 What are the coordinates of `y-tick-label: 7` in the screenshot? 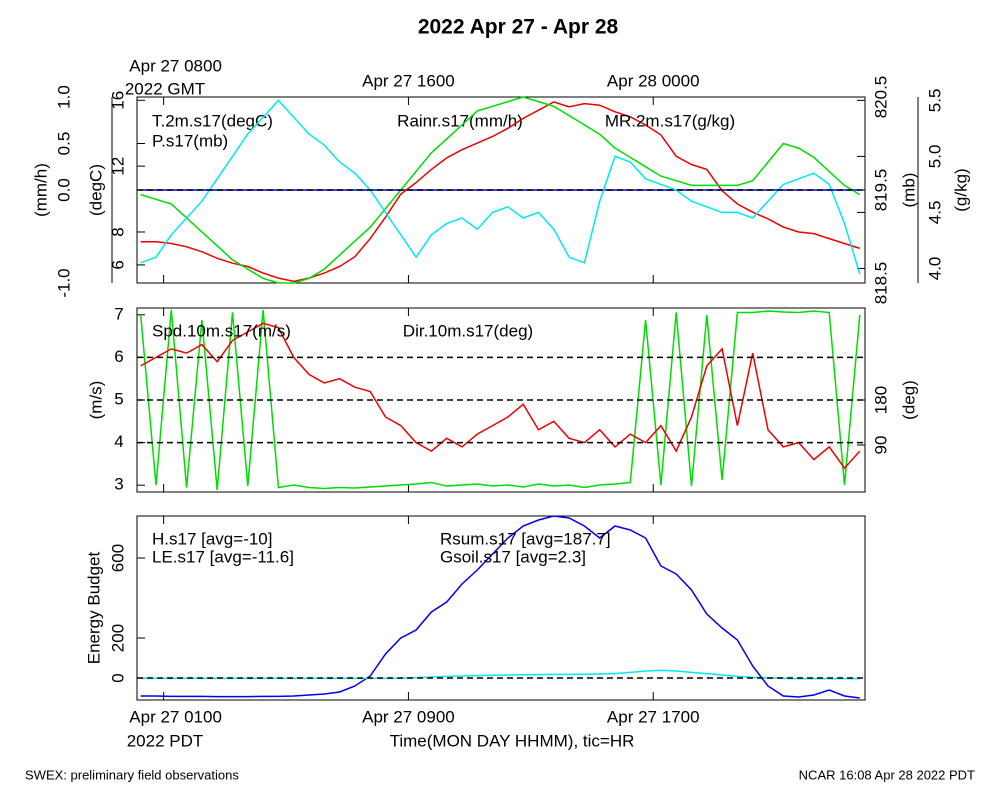 It's located at (118, 313).